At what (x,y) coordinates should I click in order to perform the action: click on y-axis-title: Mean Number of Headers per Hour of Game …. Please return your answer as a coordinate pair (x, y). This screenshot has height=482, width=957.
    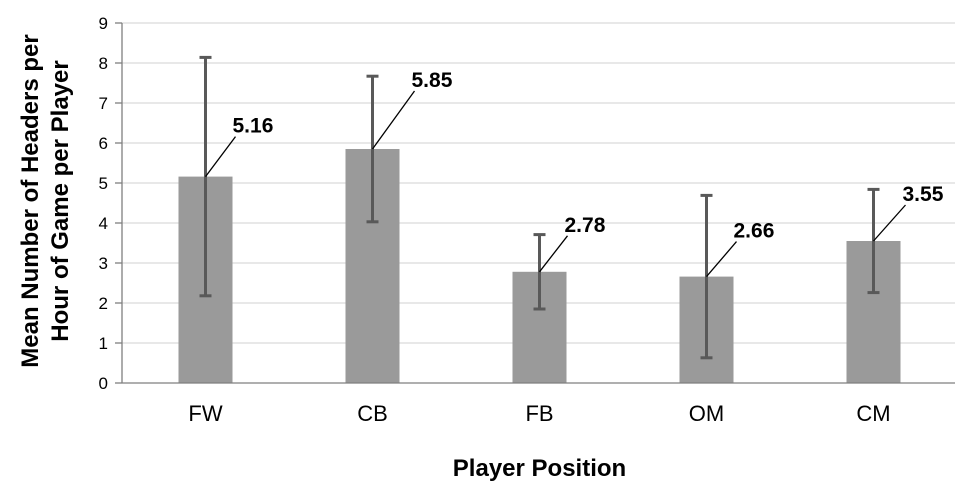
    Looking at the image, I should click on (45, 200).